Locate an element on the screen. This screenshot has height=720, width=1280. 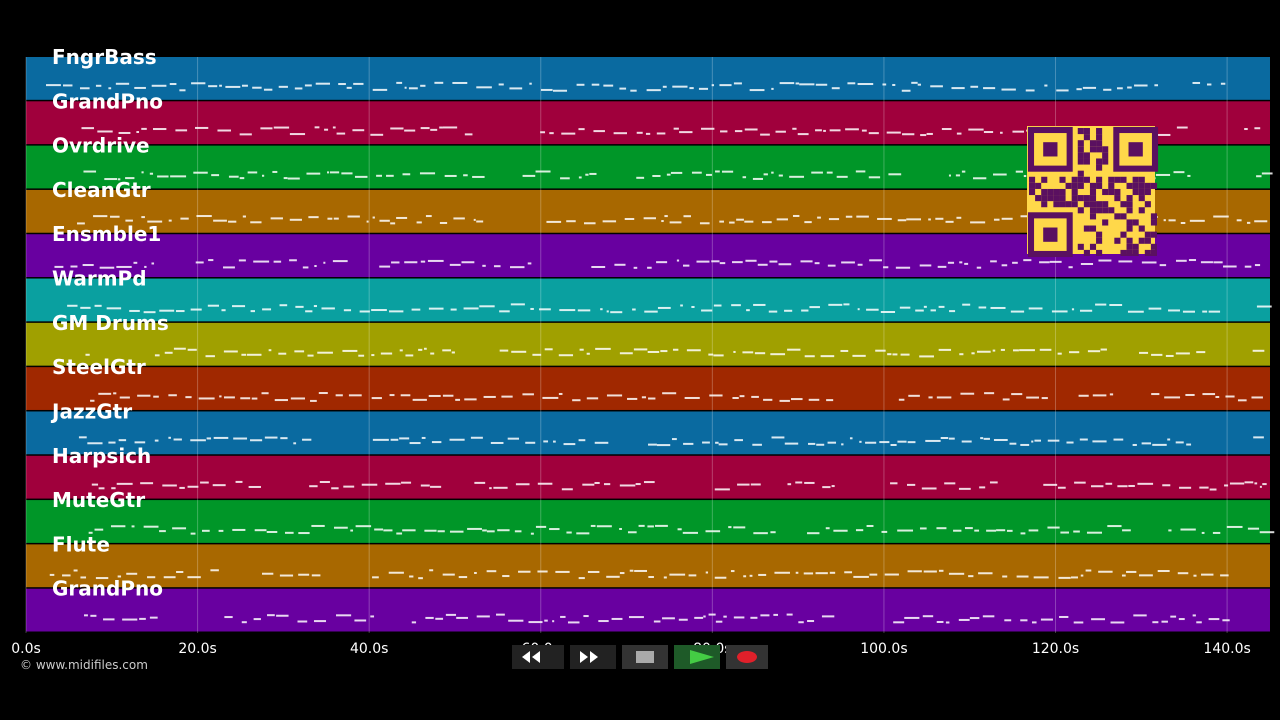
play-button is located at coordinates (697, 657).